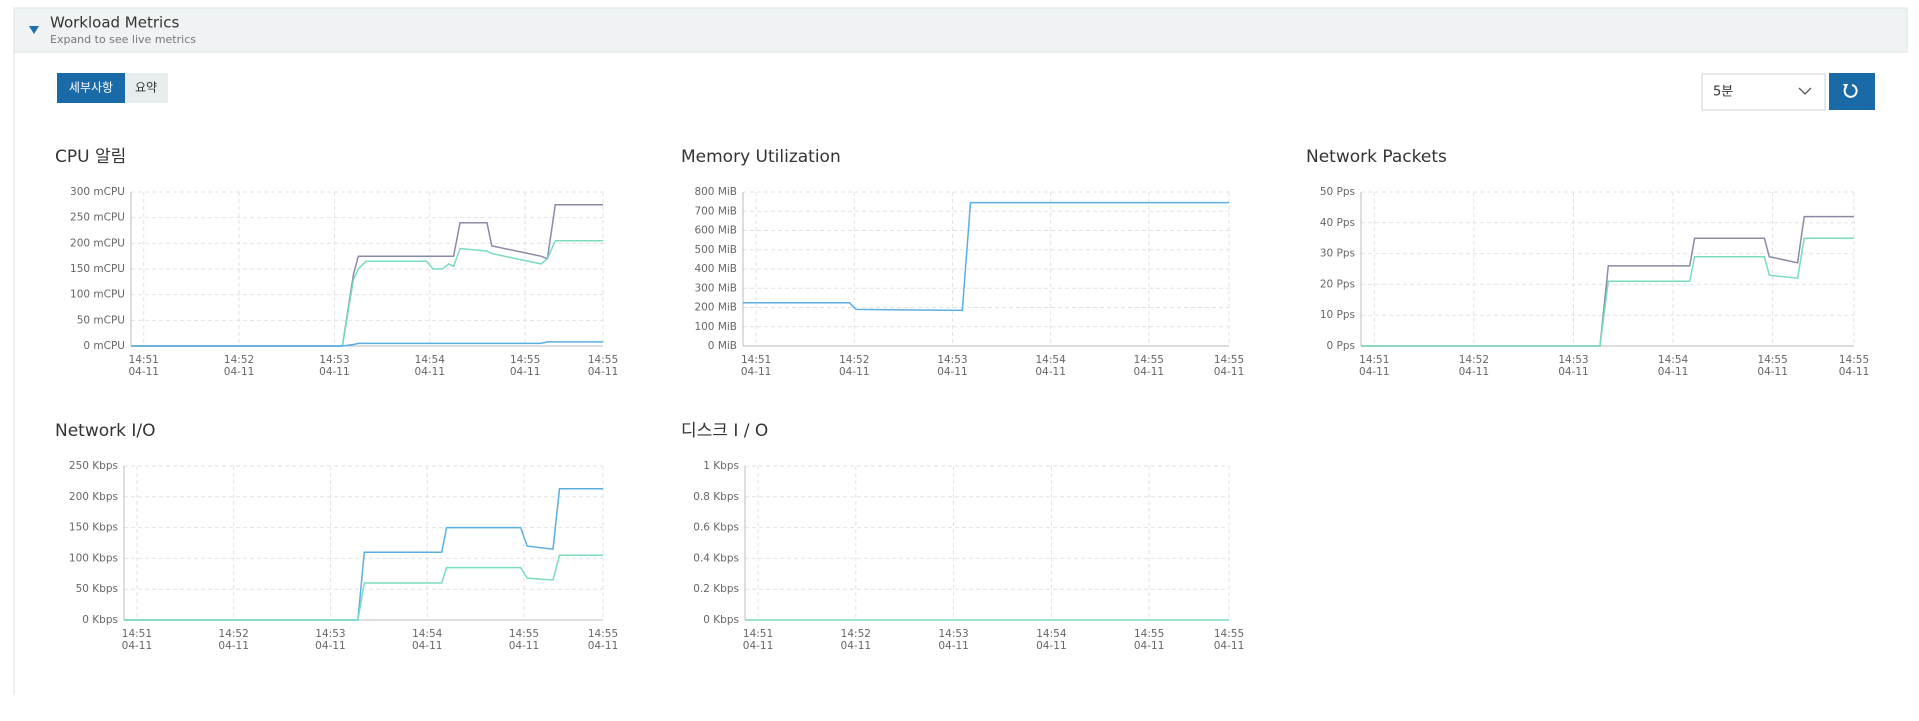 The width and height of the screenshot is (1919, 721). I want to click on y-tick-label: 200 Kbps, so click(93, 497).